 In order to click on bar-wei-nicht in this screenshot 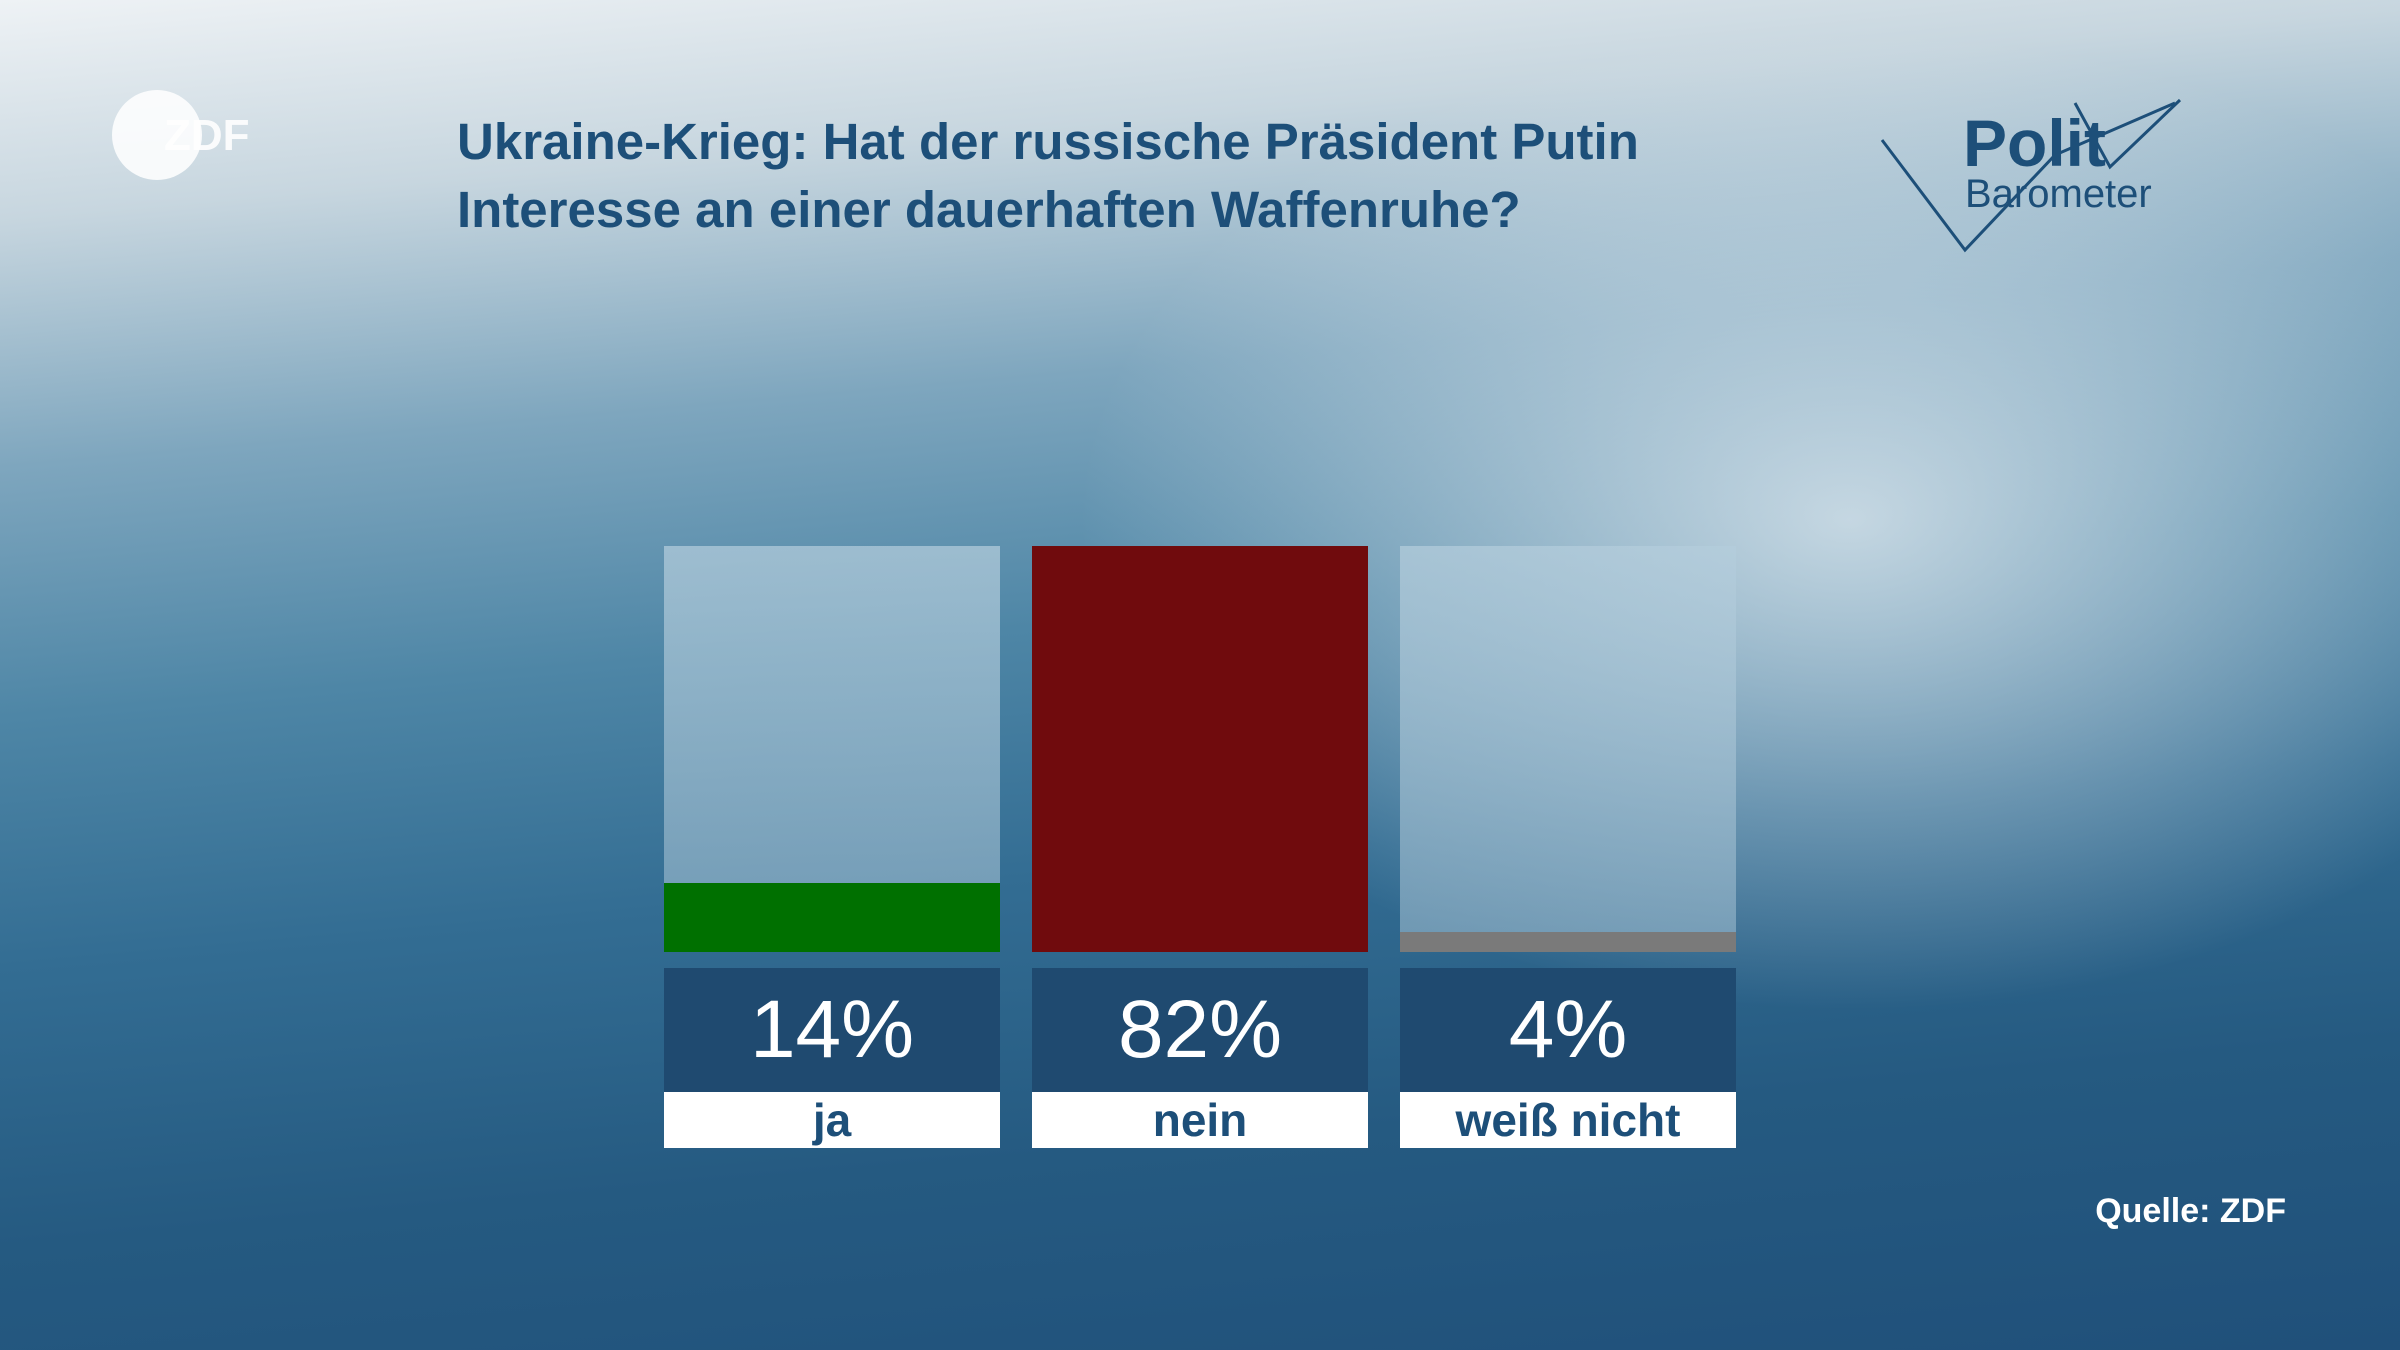, I will do `click(1568, 942)`.